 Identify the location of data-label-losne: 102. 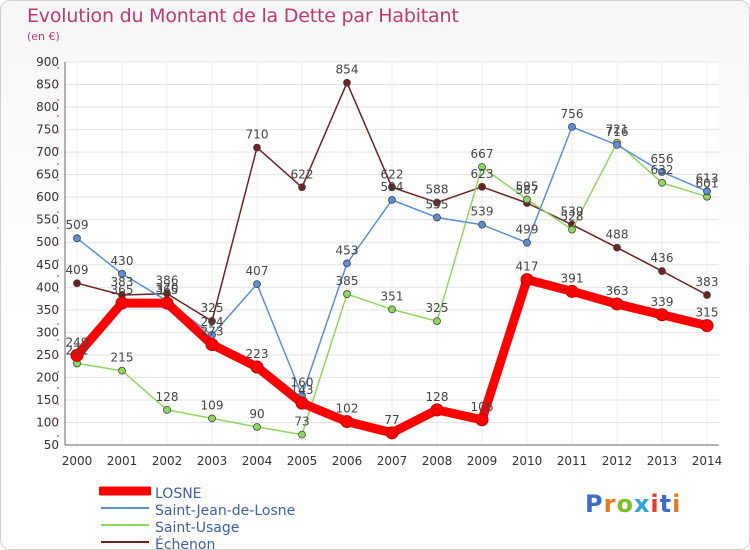
(347, 409).